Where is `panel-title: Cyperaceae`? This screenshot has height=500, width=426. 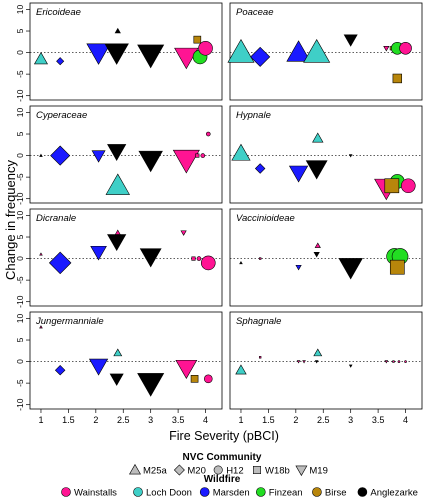 panel-title: Cyperaceae is located at coordinates (61, 115).